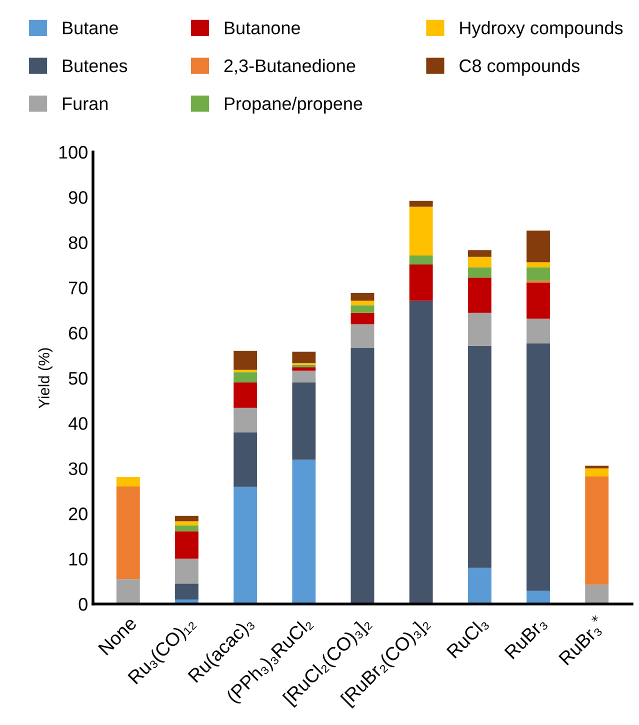 This screenshot has width=639, height=725. I want to click on y-tick-label: 90, so click(78, 197).